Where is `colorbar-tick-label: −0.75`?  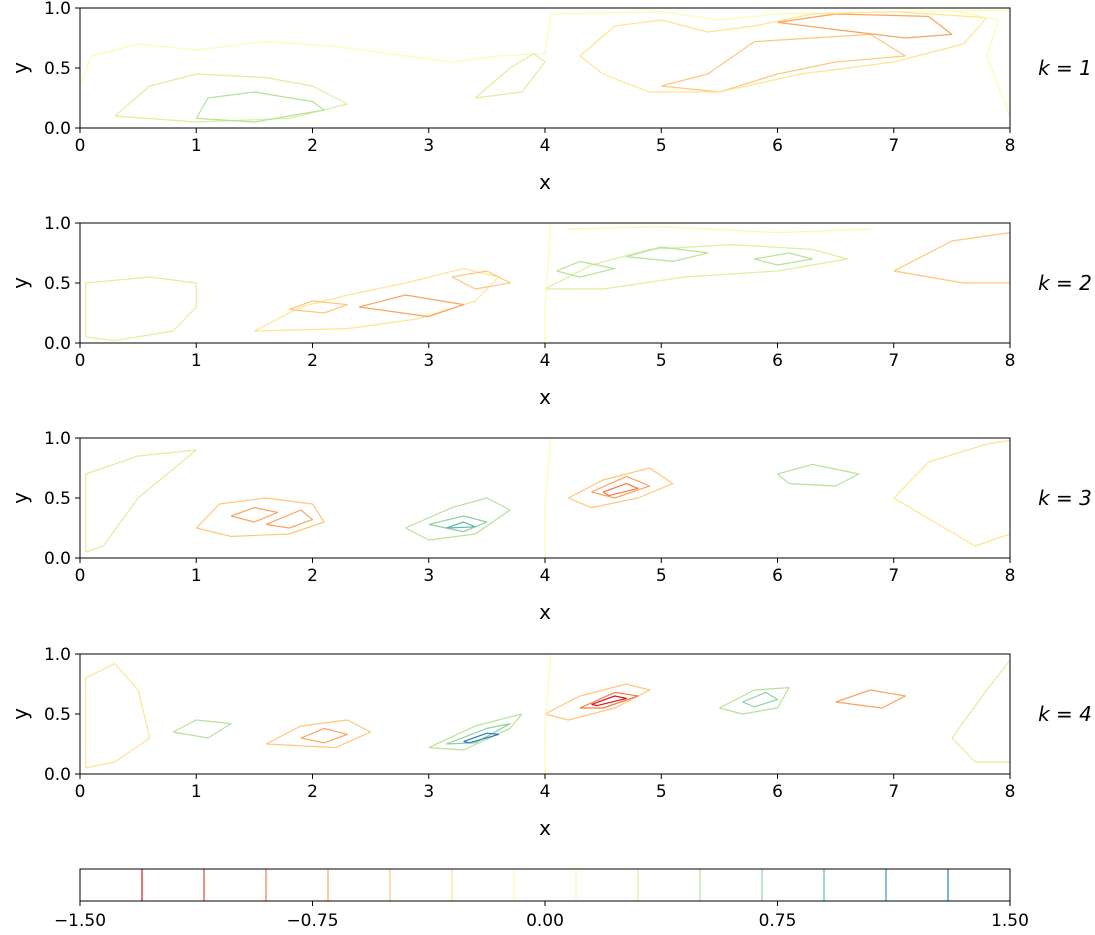
colorbar-tick-label: −0.75 is located at coordinates (312, 921).